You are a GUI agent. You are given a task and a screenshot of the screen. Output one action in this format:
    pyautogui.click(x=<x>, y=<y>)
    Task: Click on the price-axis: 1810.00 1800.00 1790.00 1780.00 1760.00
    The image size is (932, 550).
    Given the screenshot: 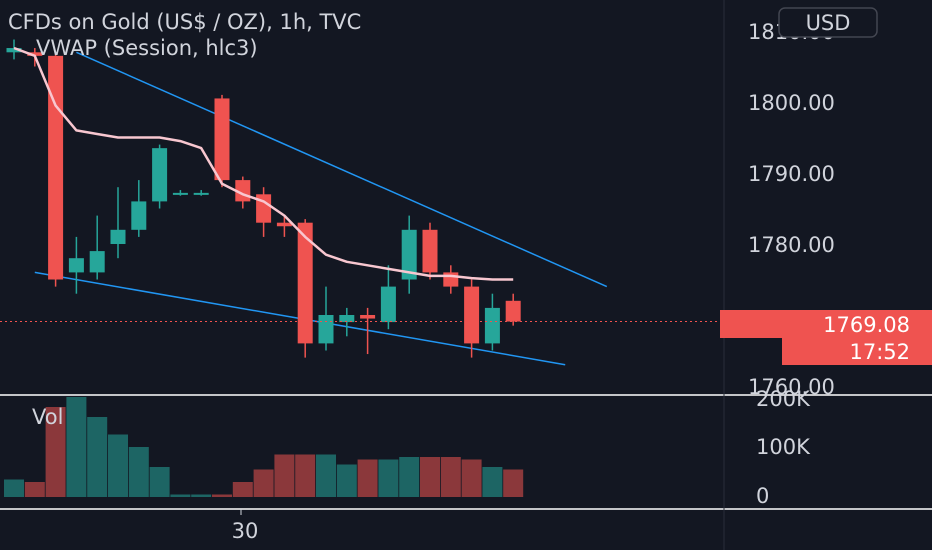 What is the action you would take?
    pyautogui.click(x=791, y=209)
    